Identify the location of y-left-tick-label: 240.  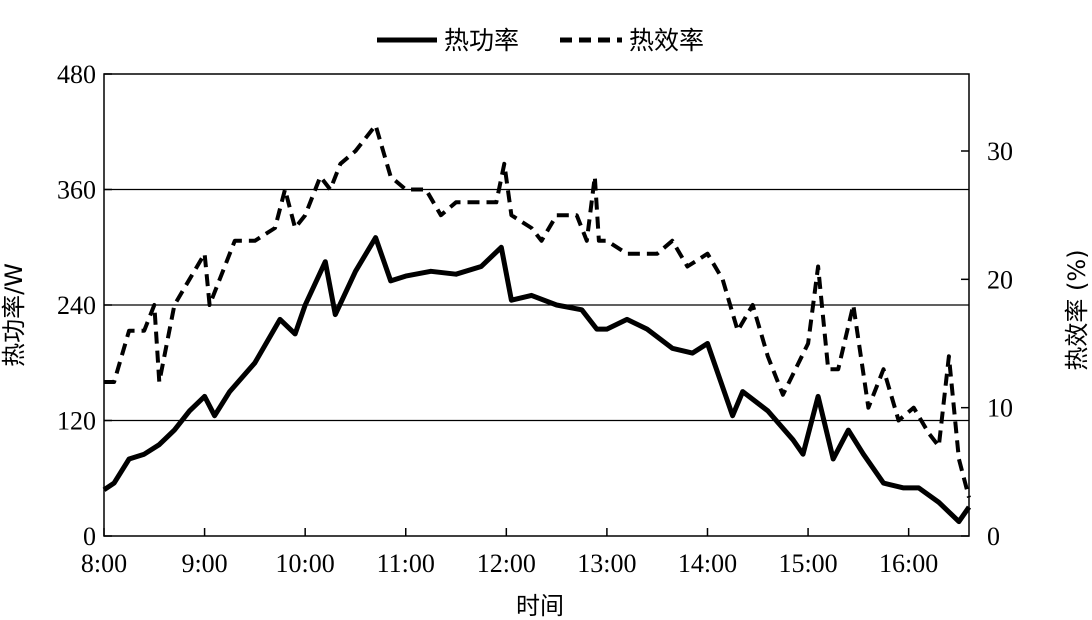
(76, 305).